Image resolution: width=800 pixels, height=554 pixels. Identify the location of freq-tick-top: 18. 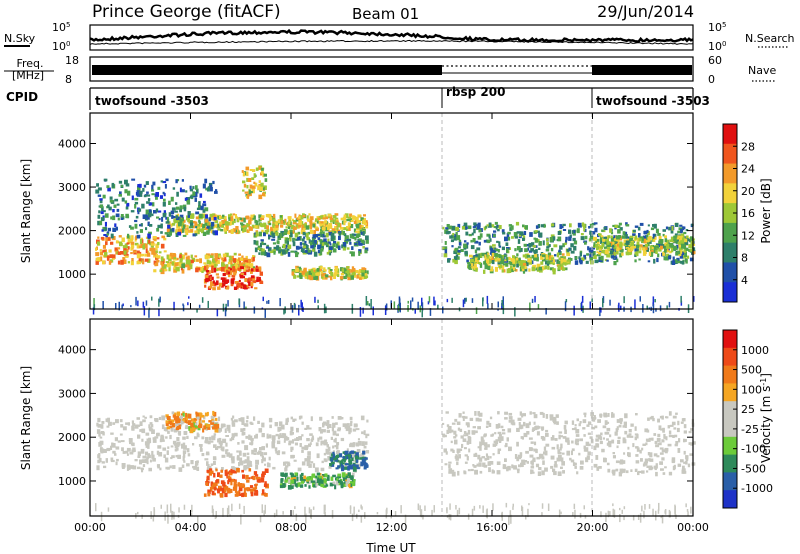
(72, 60).